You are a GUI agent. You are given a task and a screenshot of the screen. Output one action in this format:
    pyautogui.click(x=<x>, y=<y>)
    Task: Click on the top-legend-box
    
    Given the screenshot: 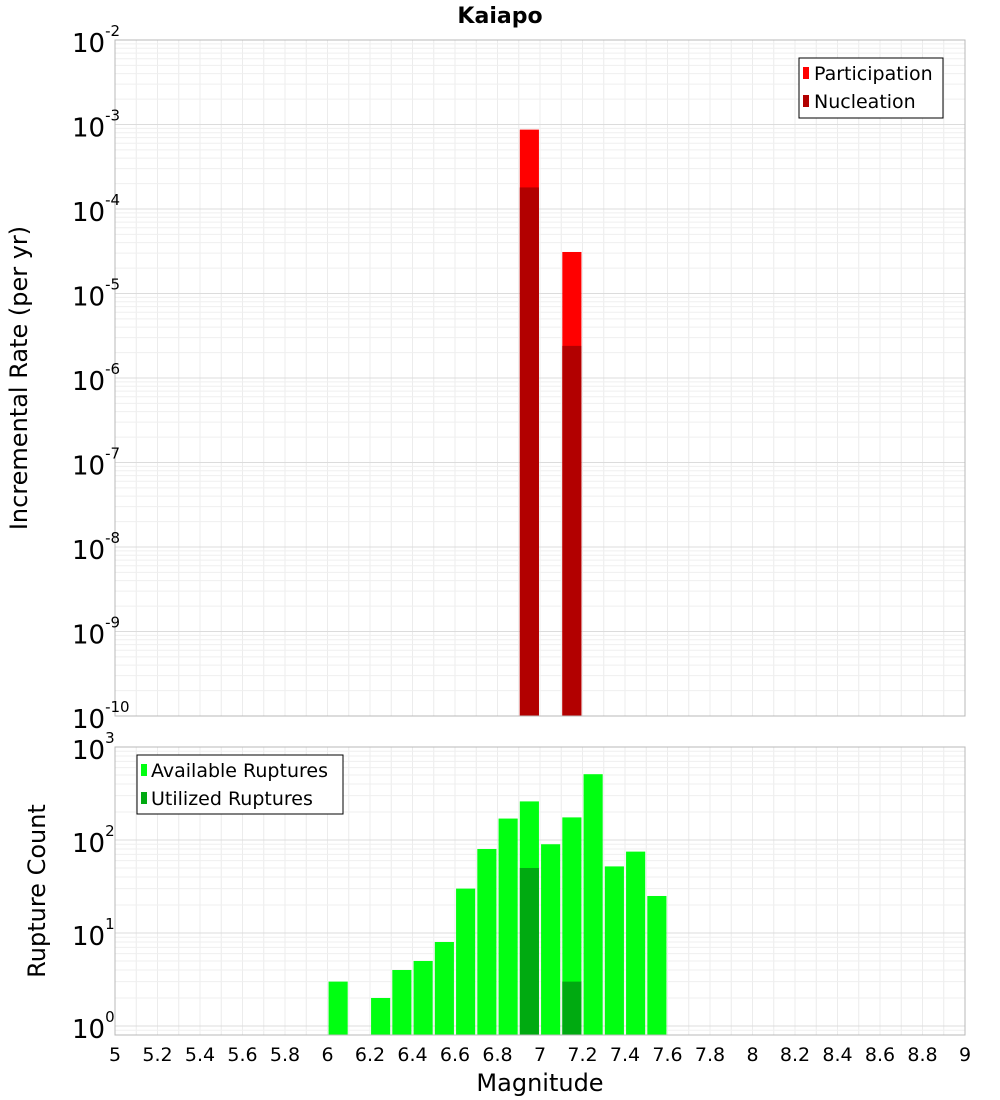 What is the action you would take?
    pyautogui.click(x=871, y=88)
    